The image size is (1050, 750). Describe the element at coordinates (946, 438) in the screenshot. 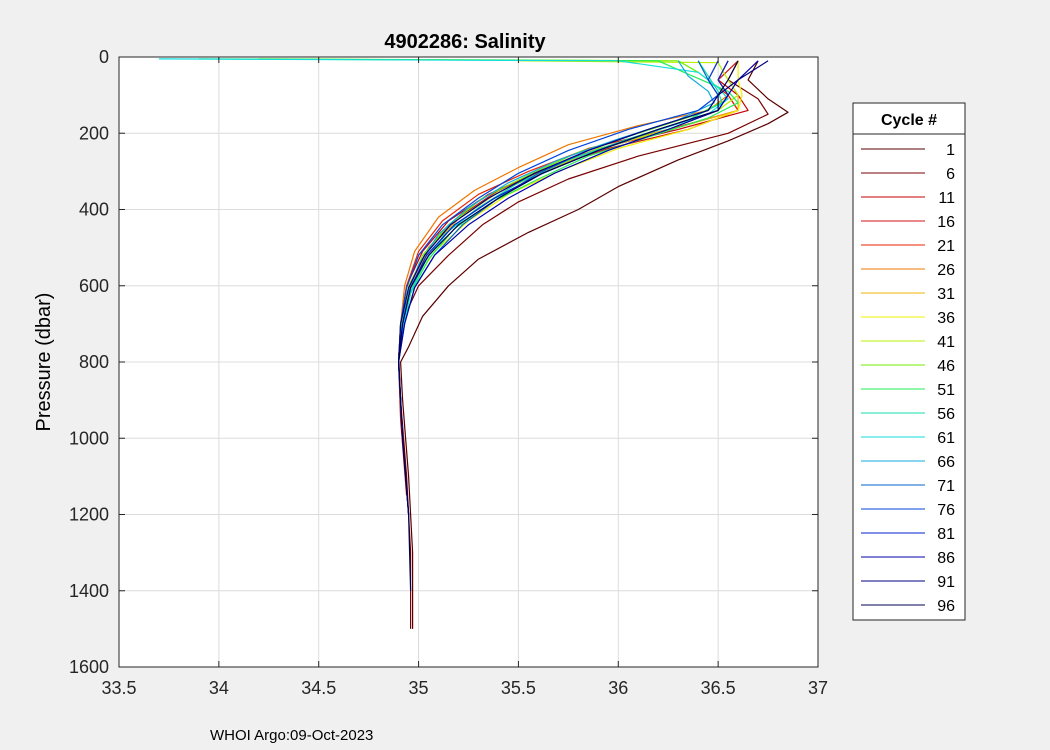

I see `legend-label: 61` at that location.